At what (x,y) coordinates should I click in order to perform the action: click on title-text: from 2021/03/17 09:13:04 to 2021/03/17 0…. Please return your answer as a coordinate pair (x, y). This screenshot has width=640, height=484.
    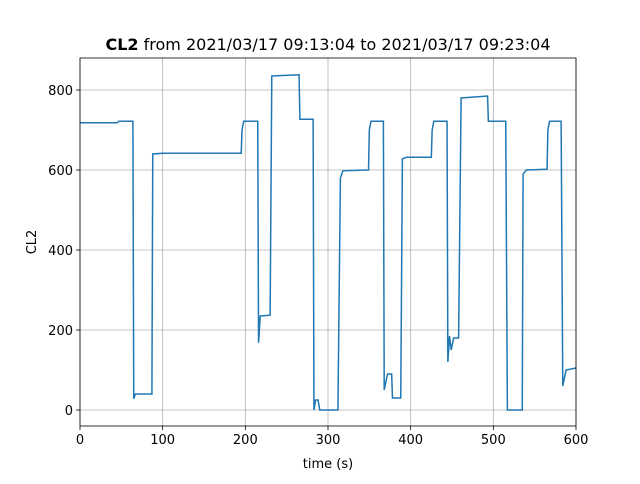
    Looking at the image, I should click on (347, 44).